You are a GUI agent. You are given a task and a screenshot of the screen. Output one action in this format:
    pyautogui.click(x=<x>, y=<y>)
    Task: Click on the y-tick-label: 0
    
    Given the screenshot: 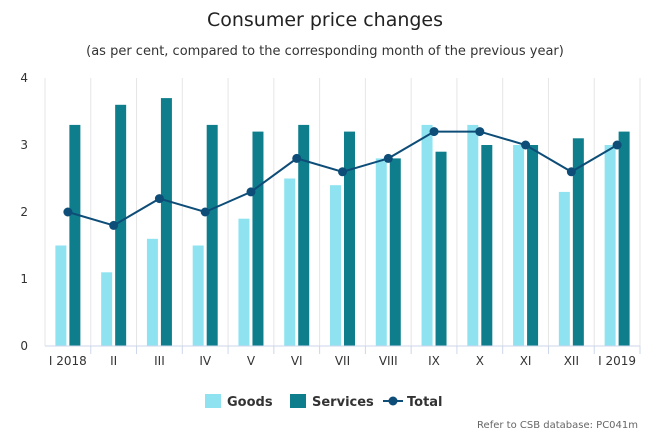 What is the action you would take?
    pyautogui.click(x=24, y=346)
    